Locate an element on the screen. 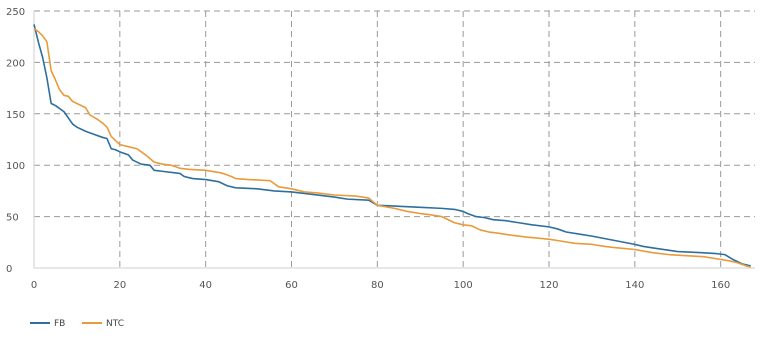  x-tick-label: 140 is located at coordinates (634, 285).